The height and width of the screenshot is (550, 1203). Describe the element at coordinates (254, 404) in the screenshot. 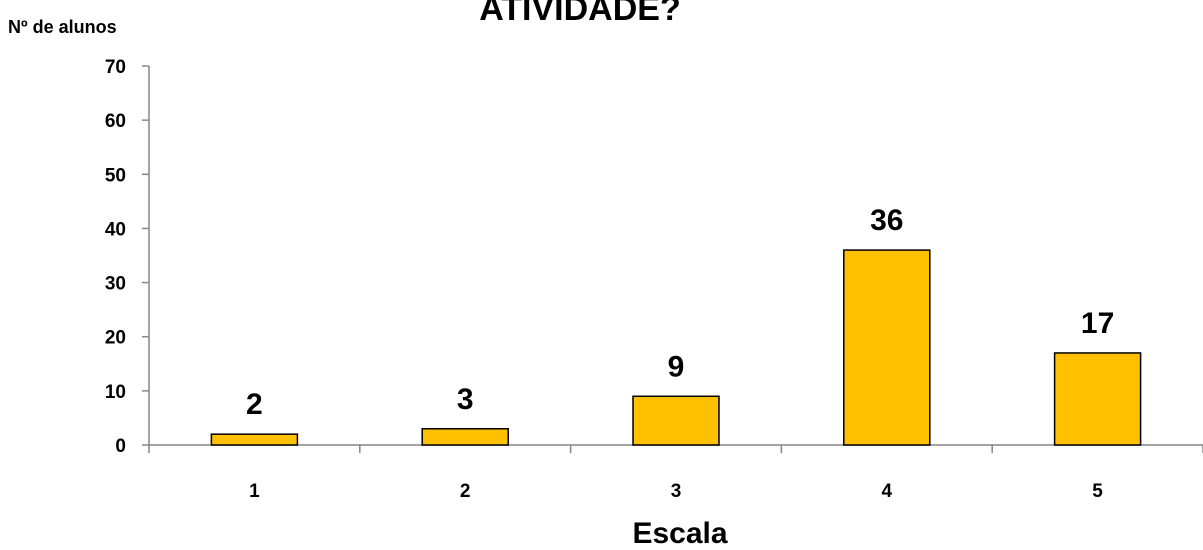

I see `data-label: 2` at that location.